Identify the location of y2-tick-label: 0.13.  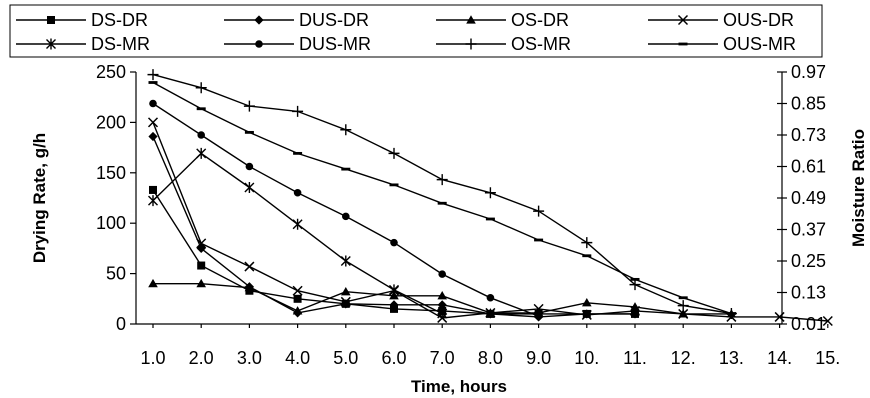
(808, 293).